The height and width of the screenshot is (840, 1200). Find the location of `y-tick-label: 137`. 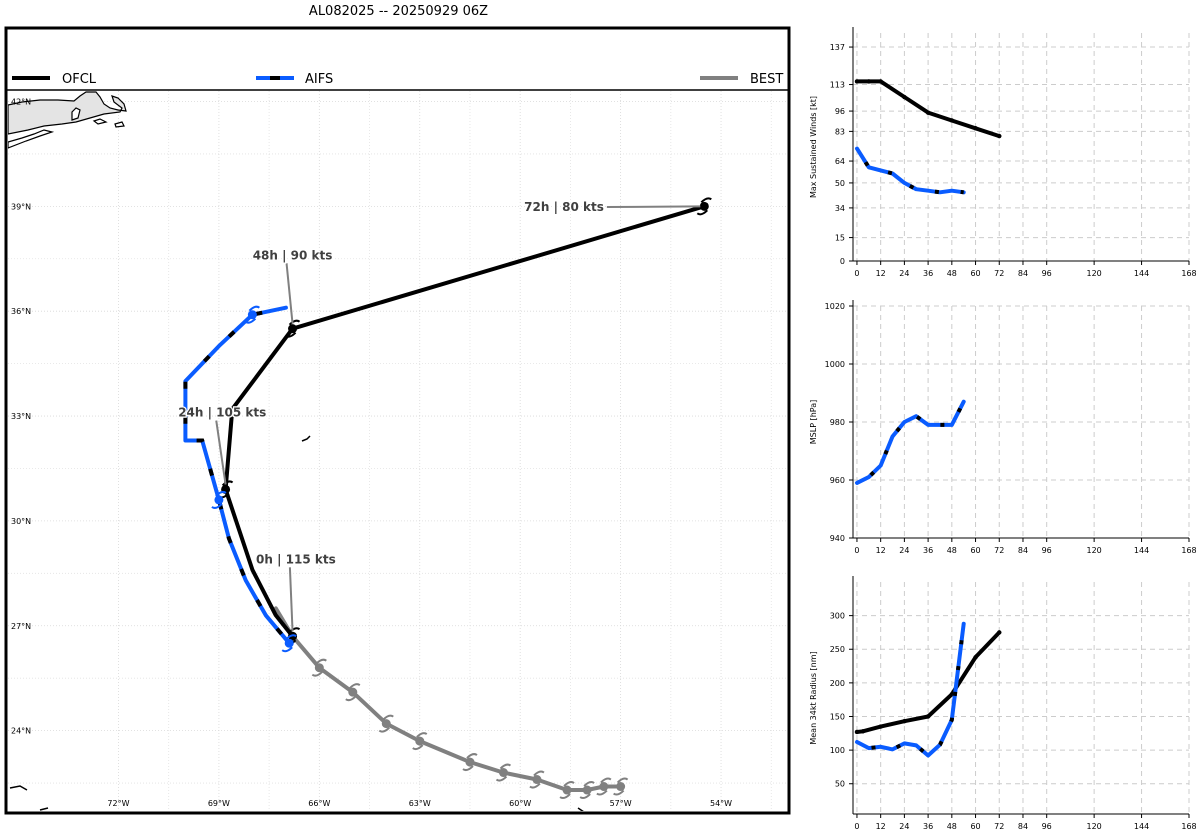

y-tick-label: 137 is located at coordinates (837, 47).